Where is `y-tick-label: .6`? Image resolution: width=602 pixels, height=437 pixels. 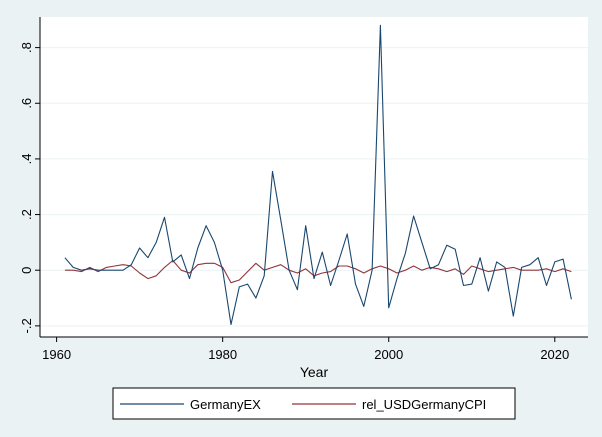
y-tick-label: .6 is located at coordinates (26, 103).